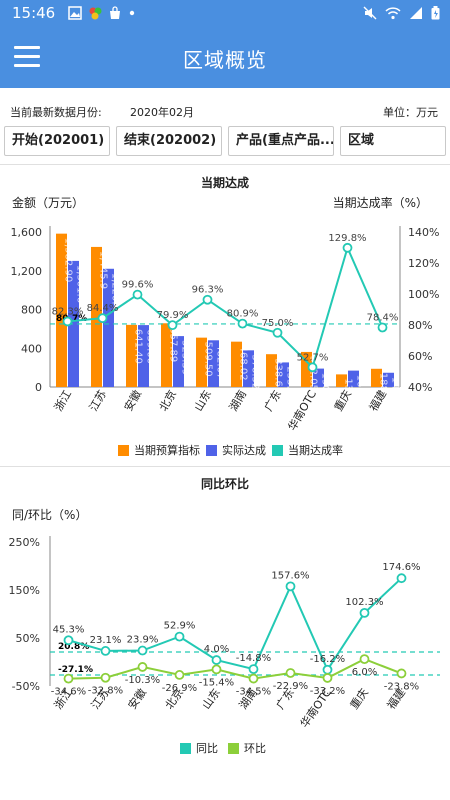 This screenshot has height=800, width=450. I want to click on y-tick-label: 50%, so click(28, 638).